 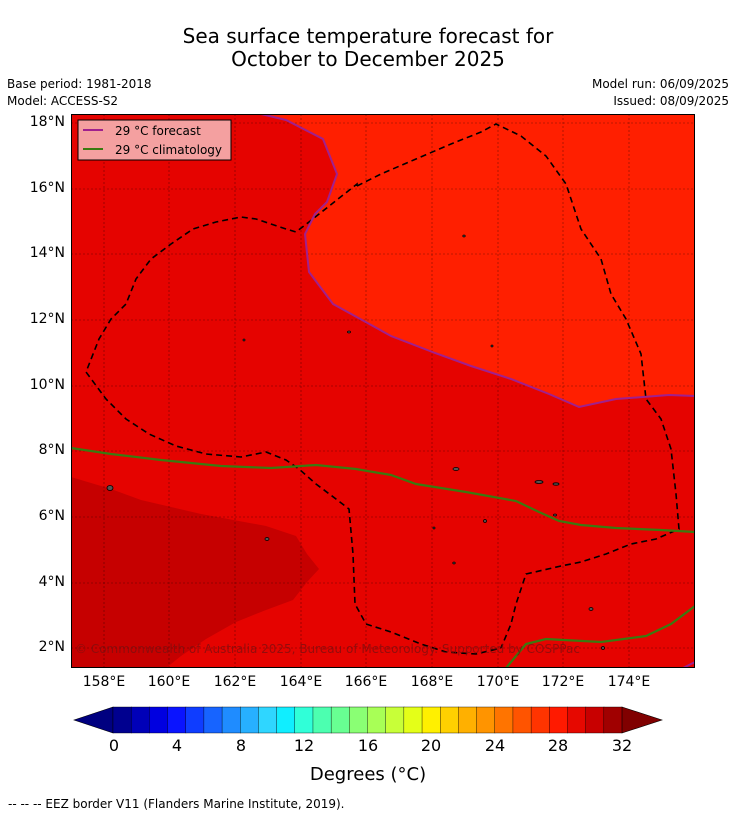 What do you see at coordinates (47, 385) in the screenshot?
I see `lat-label: 10°N` at bounding box center [47, 385].